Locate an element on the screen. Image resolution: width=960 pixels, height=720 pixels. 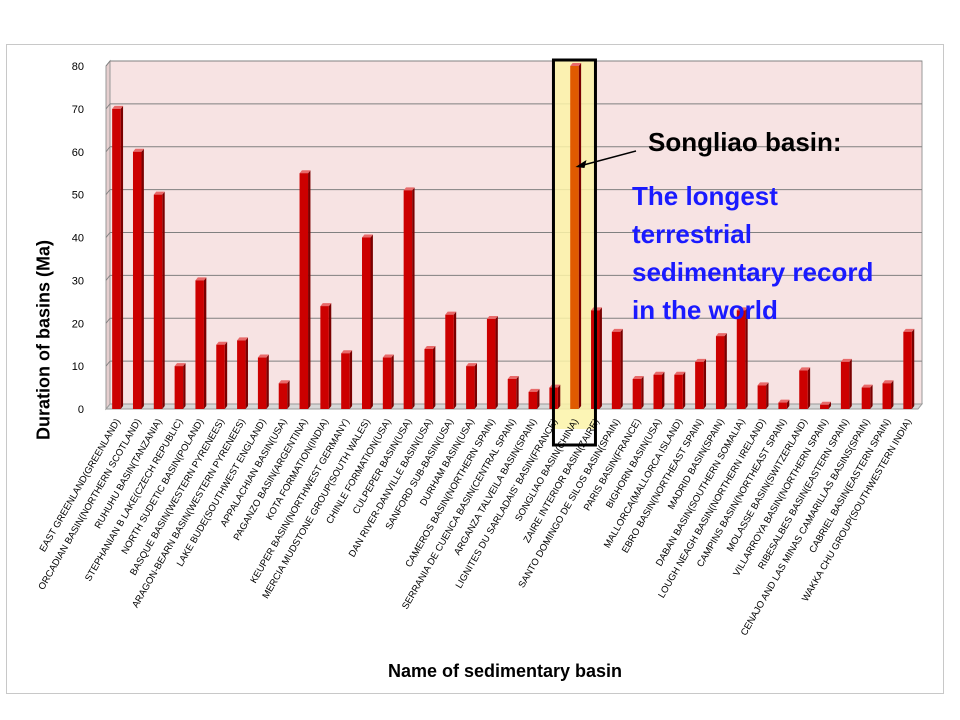
y-tick-label: 20 is located at coordinates (78, 324).